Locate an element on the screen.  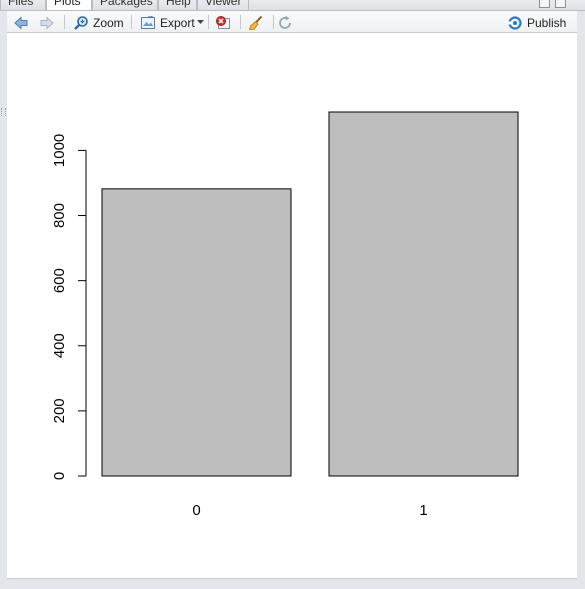
export-menu-button: Export is located at coordinates (172, 22).